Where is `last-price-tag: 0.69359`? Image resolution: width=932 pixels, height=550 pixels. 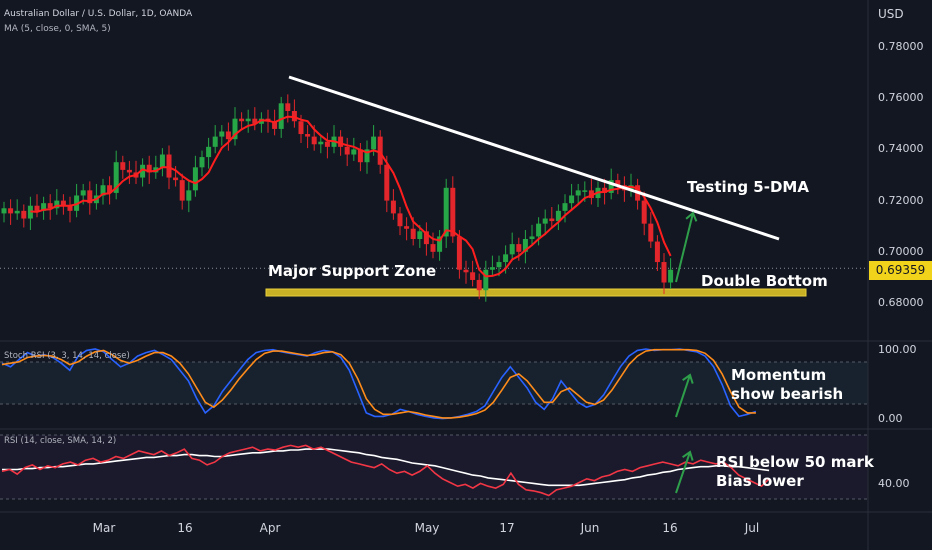
last-price-tag: 0.69359 is located at coordinates (900, 270).